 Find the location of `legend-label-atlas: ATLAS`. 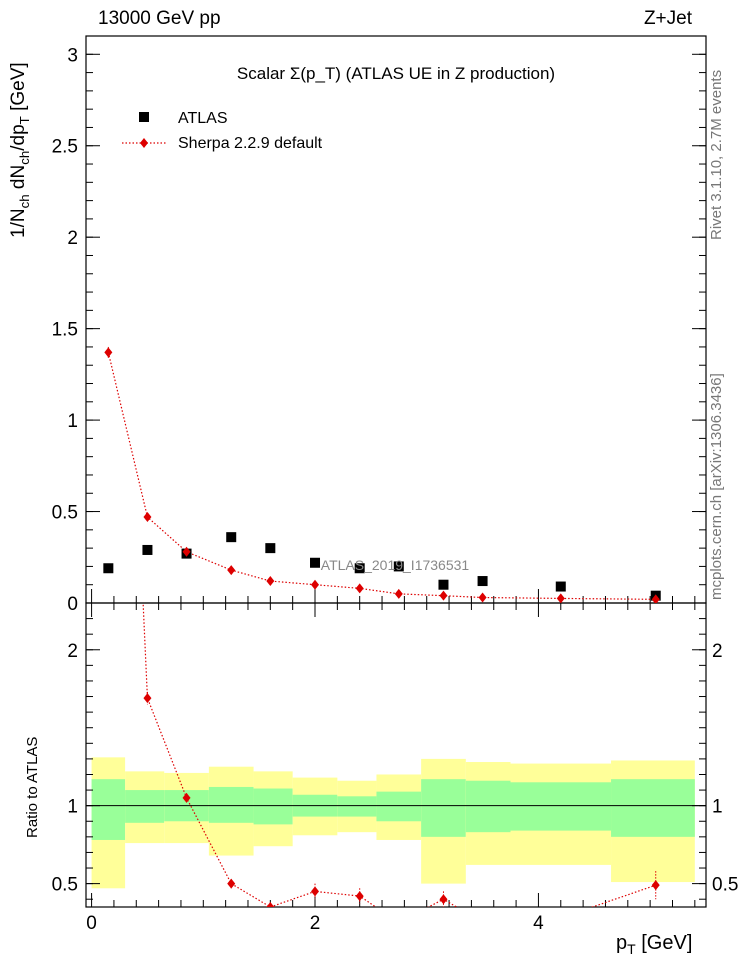

legend-label-atlas: ATLAS is located at coordinates (203, 118).